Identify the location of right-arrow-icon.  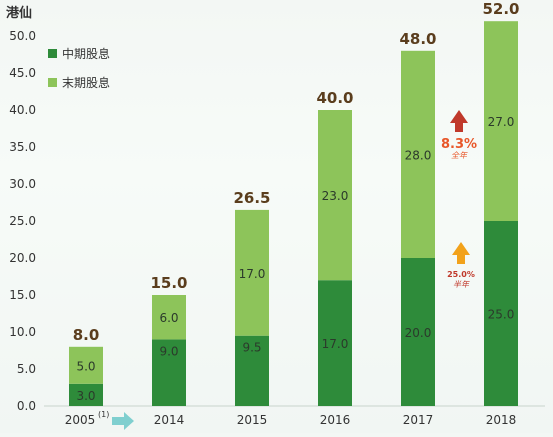
(123, 421).